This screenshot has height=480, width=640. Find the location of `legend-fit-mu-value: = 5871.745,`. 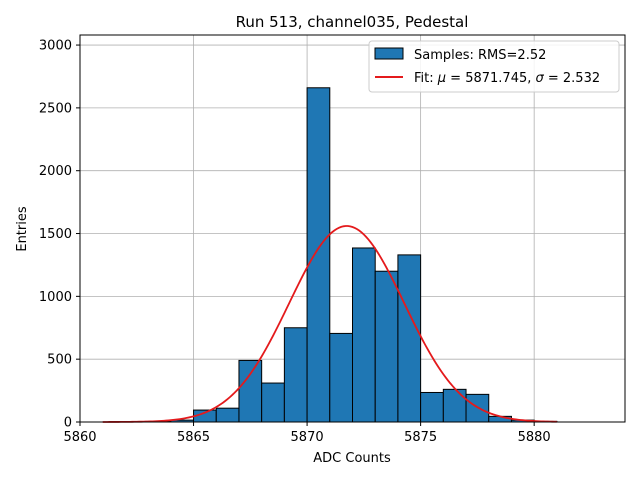

legend-fit-mu-value: = 5871.745, is located at coordinates (490, 78).